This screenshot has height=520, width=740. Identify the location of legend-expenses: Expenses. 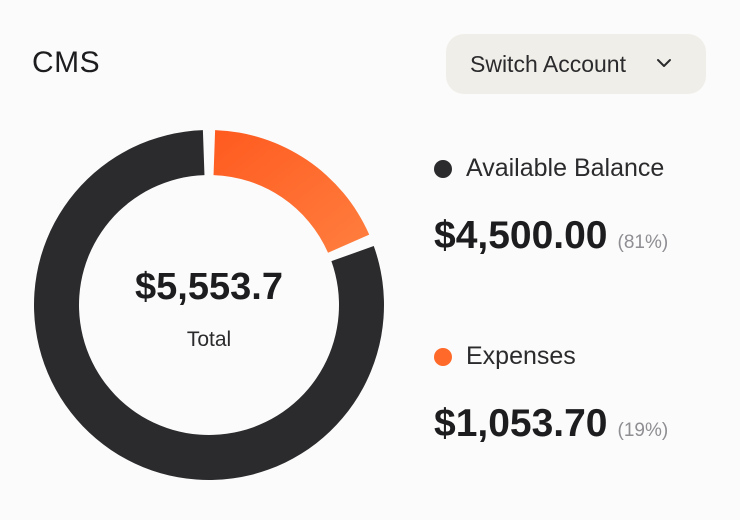
(505, 356).